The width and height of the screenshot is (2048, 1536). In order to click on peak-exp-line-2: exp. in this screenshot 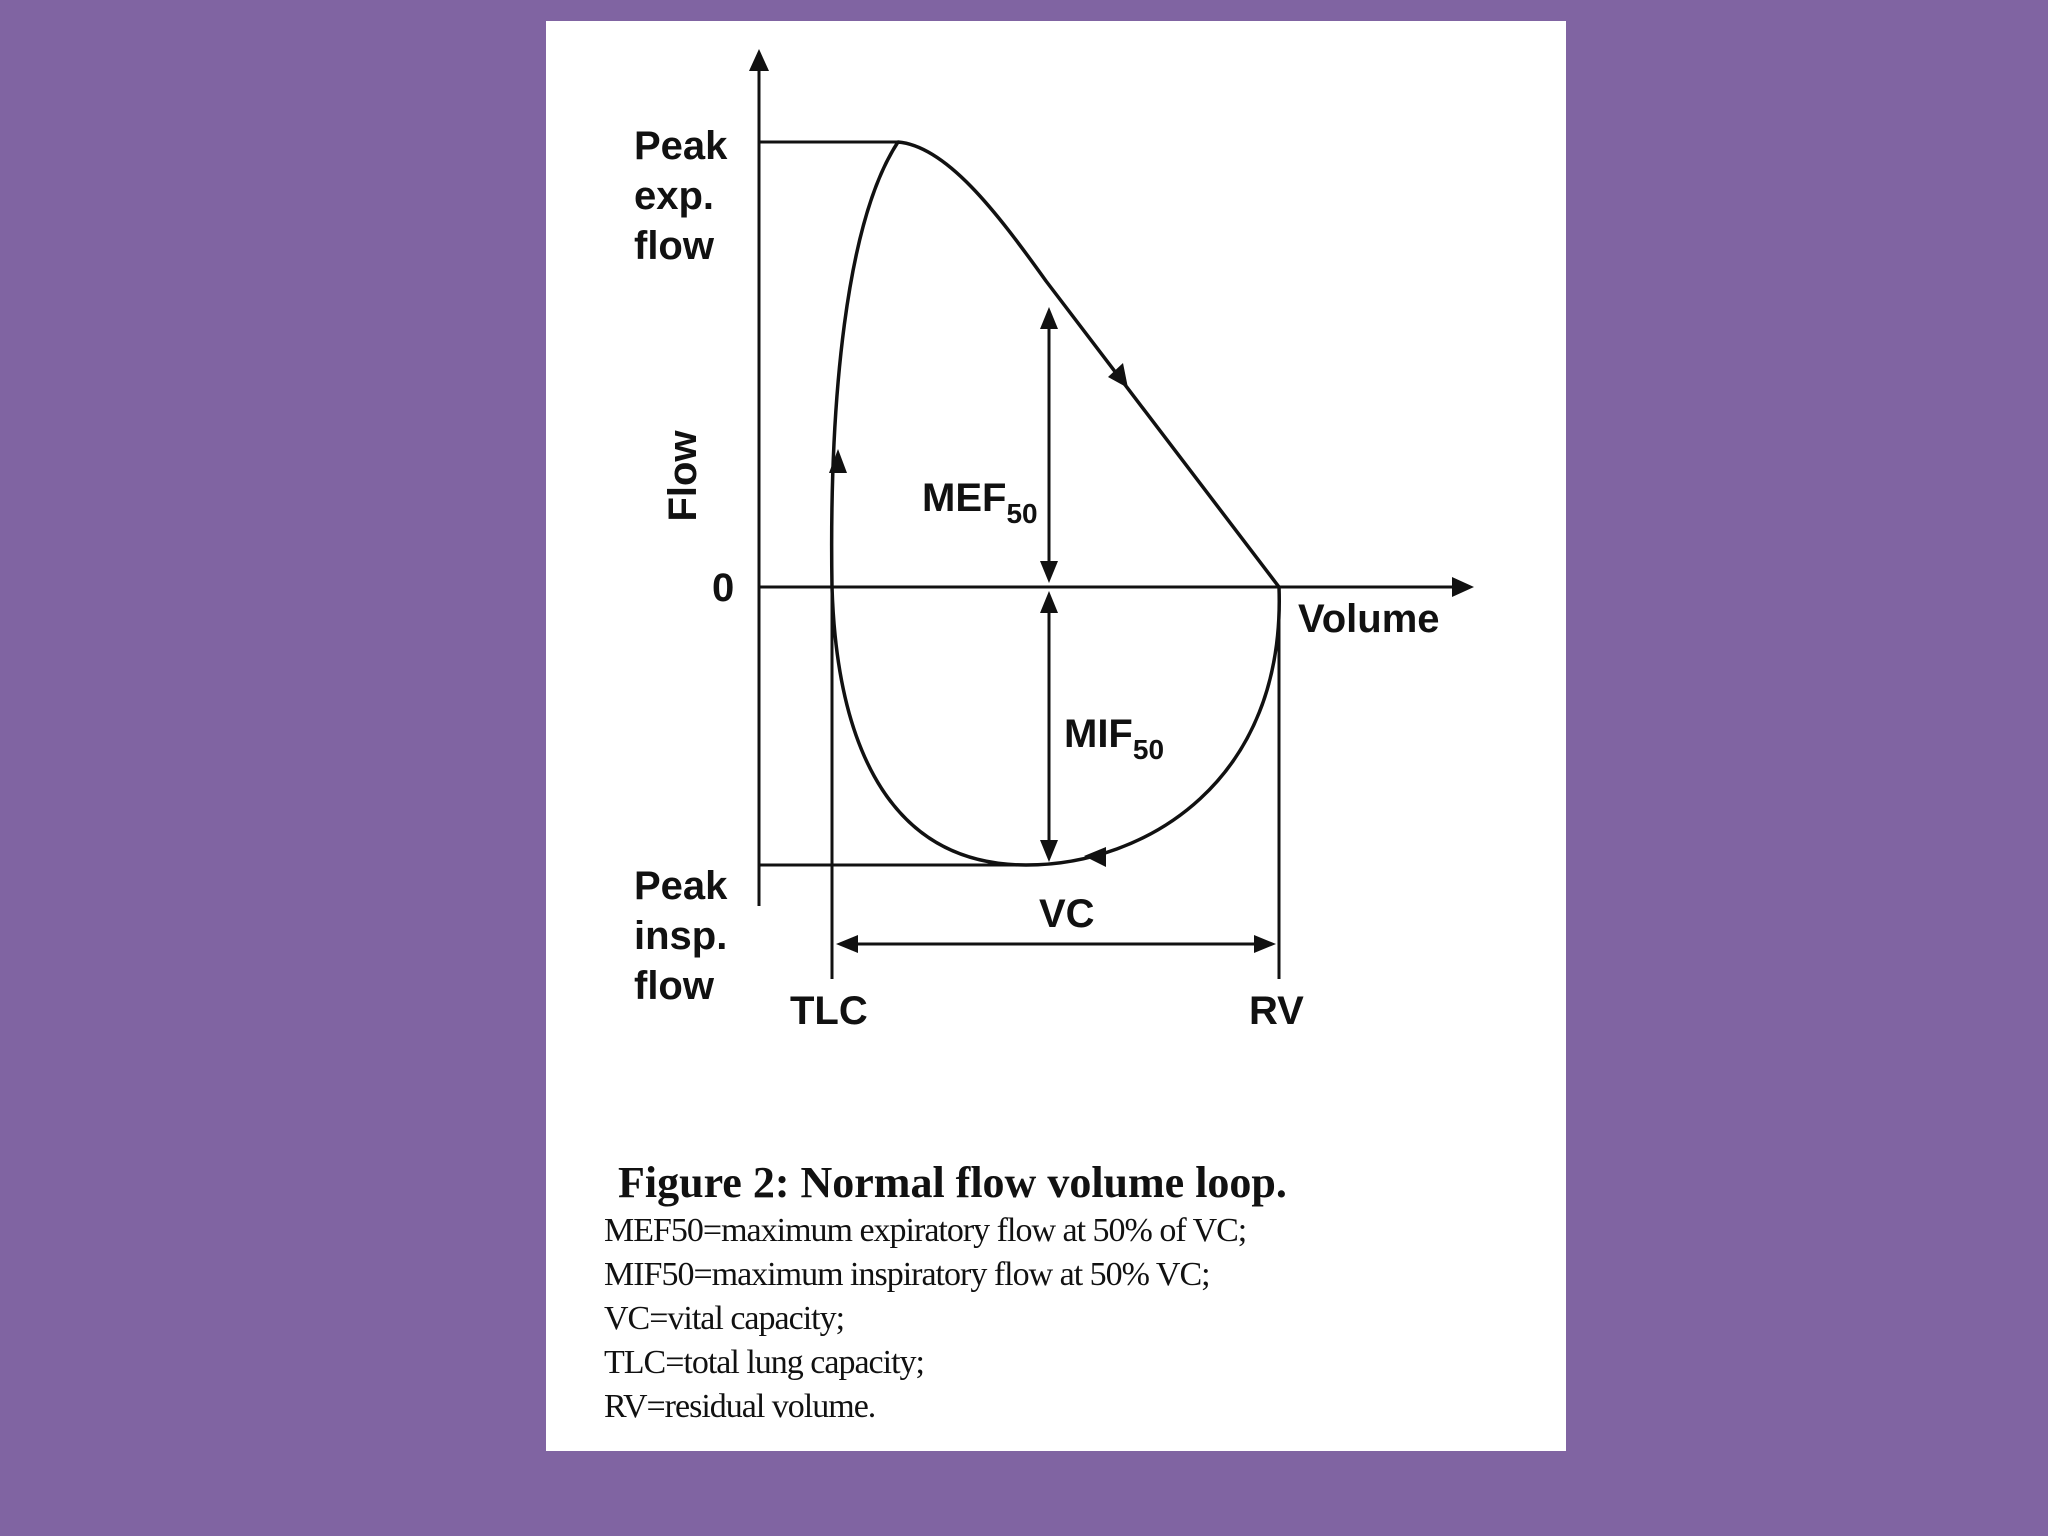, I will do `click(674, 196)`.